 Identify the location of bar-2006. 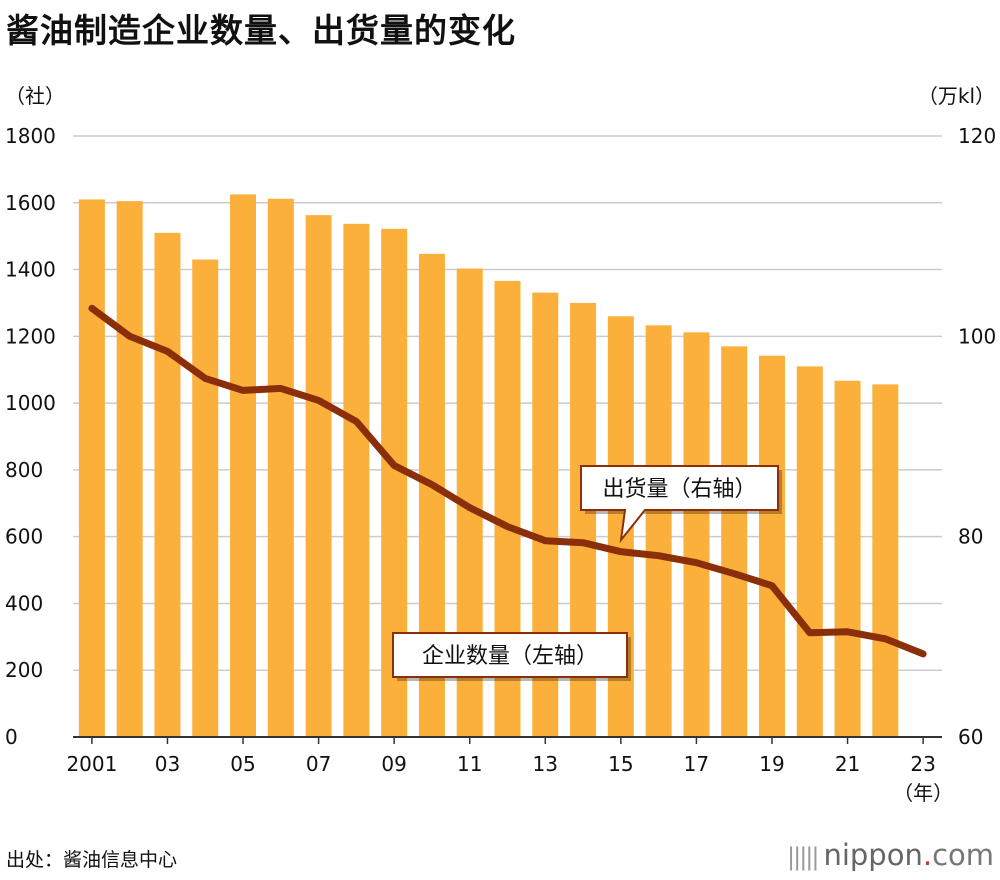
(280, 467).